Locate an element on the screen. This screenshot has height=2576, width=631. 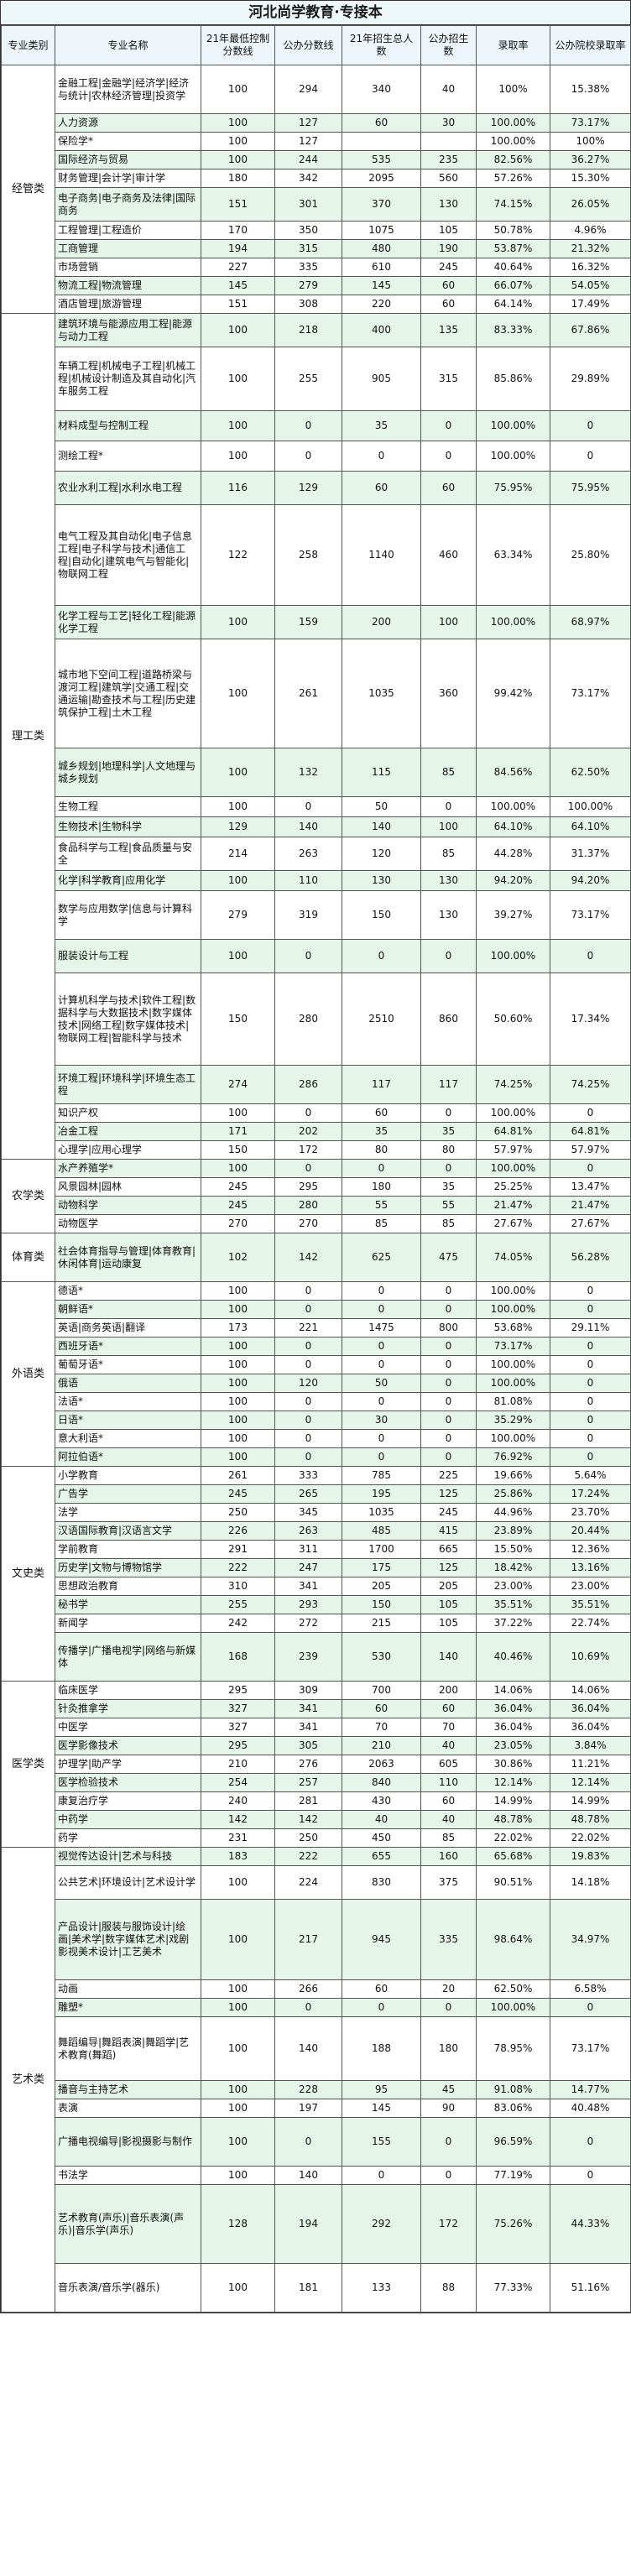
major-cell: 国际经济与贸易 is located at coordinates (128, 159).